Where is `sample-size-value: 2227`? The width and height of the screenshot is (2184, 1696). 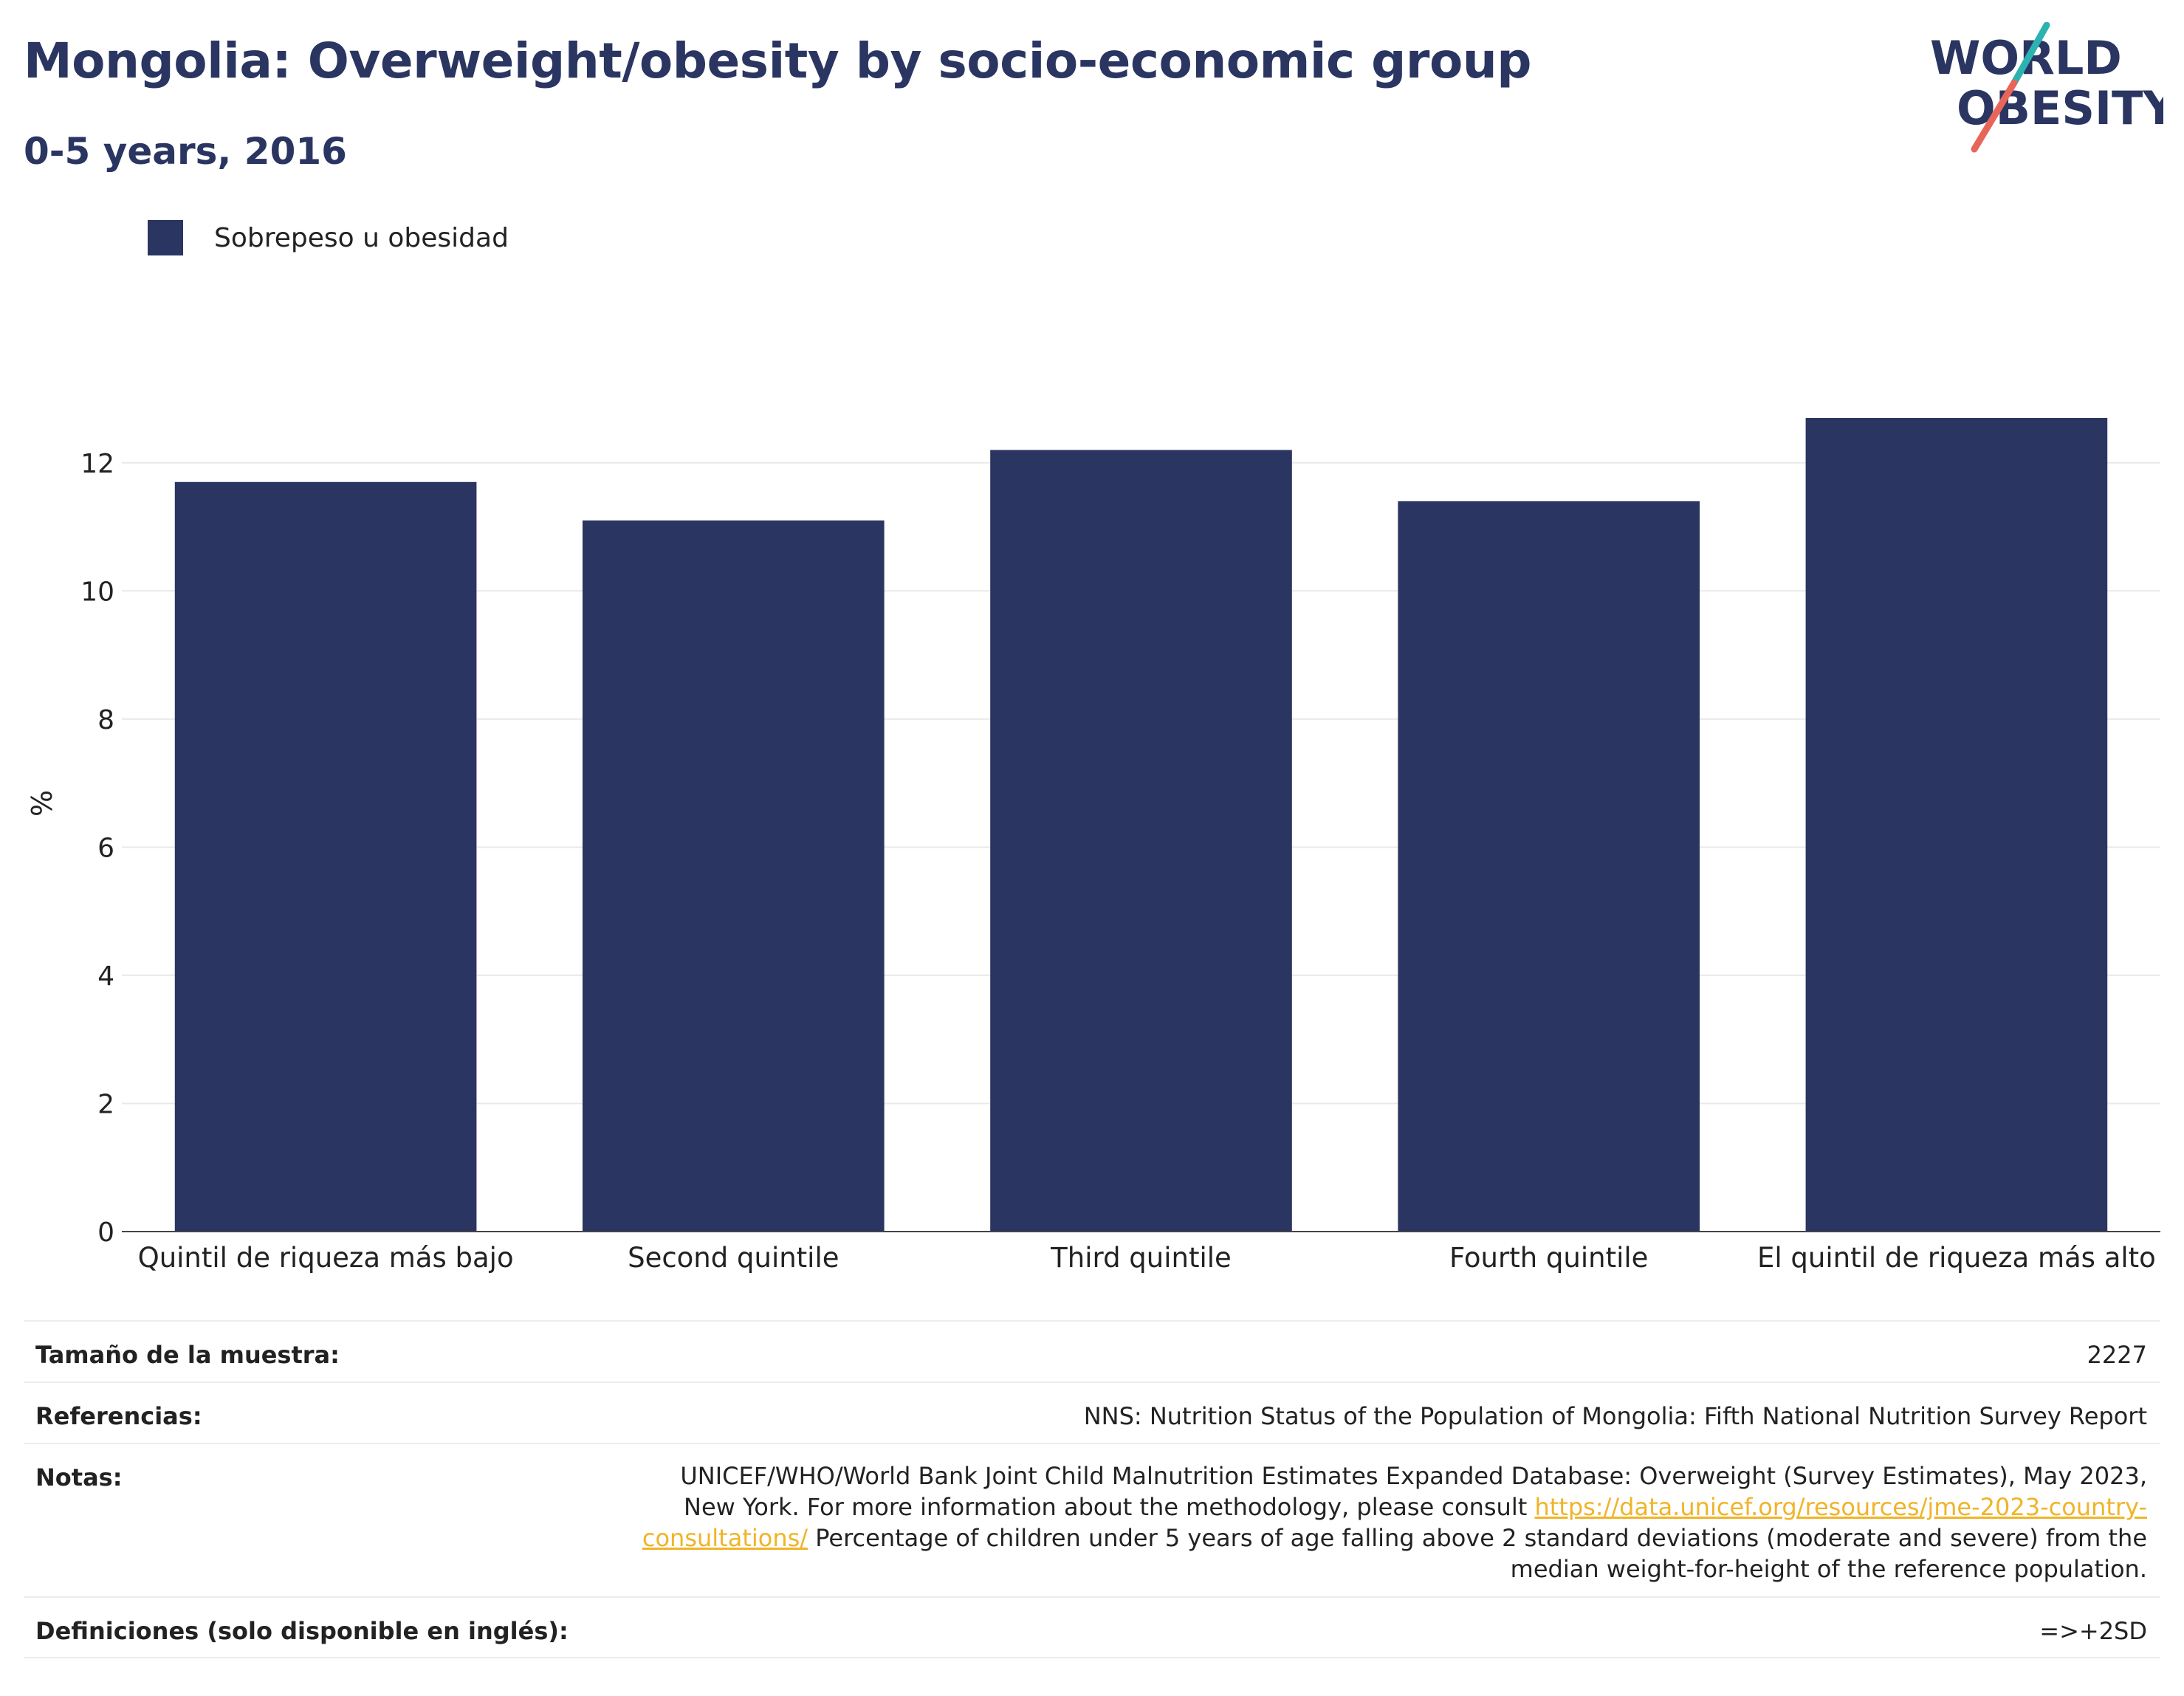 sample-size-value: 2227 is located at coordinates (2117, 1355).